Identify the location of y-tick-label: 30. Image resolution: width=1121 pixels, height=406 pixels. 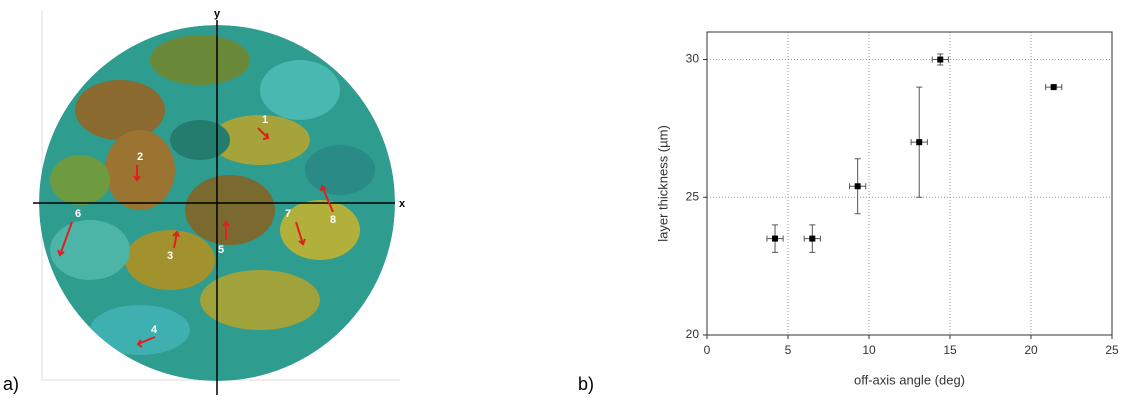
(693, 59).